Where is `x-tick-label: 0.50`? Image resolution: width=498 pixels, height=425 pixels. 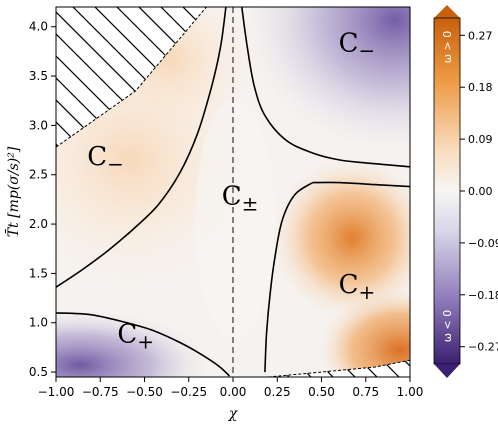 x-tick-label: 0.50 is located at coordinates (321, 392).